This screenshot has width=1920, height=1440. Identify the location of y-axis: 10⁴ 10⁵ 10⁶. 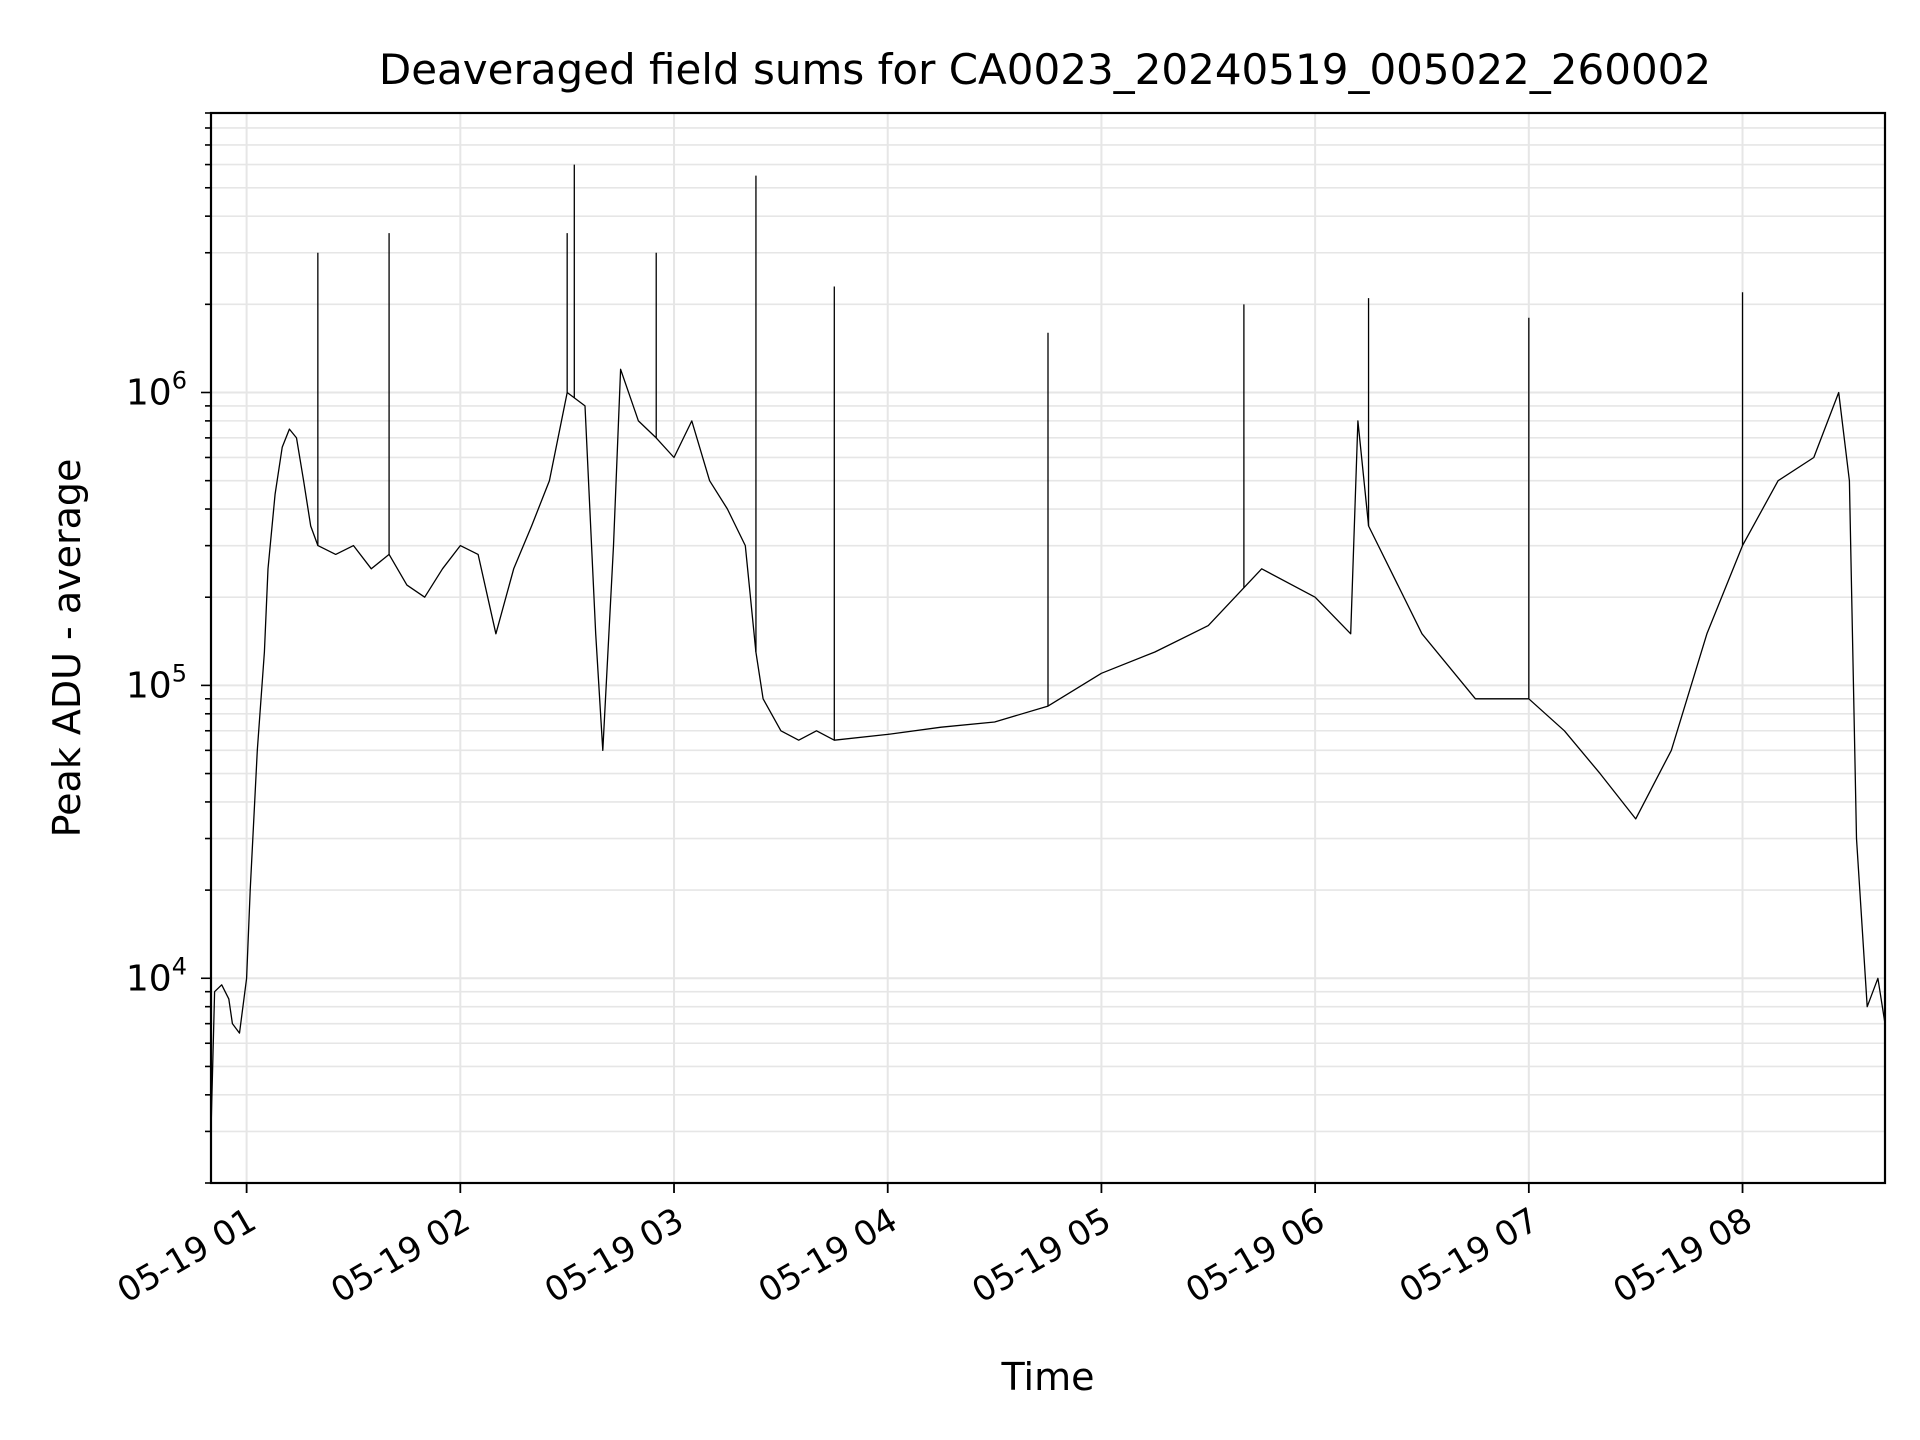
(168, 648).